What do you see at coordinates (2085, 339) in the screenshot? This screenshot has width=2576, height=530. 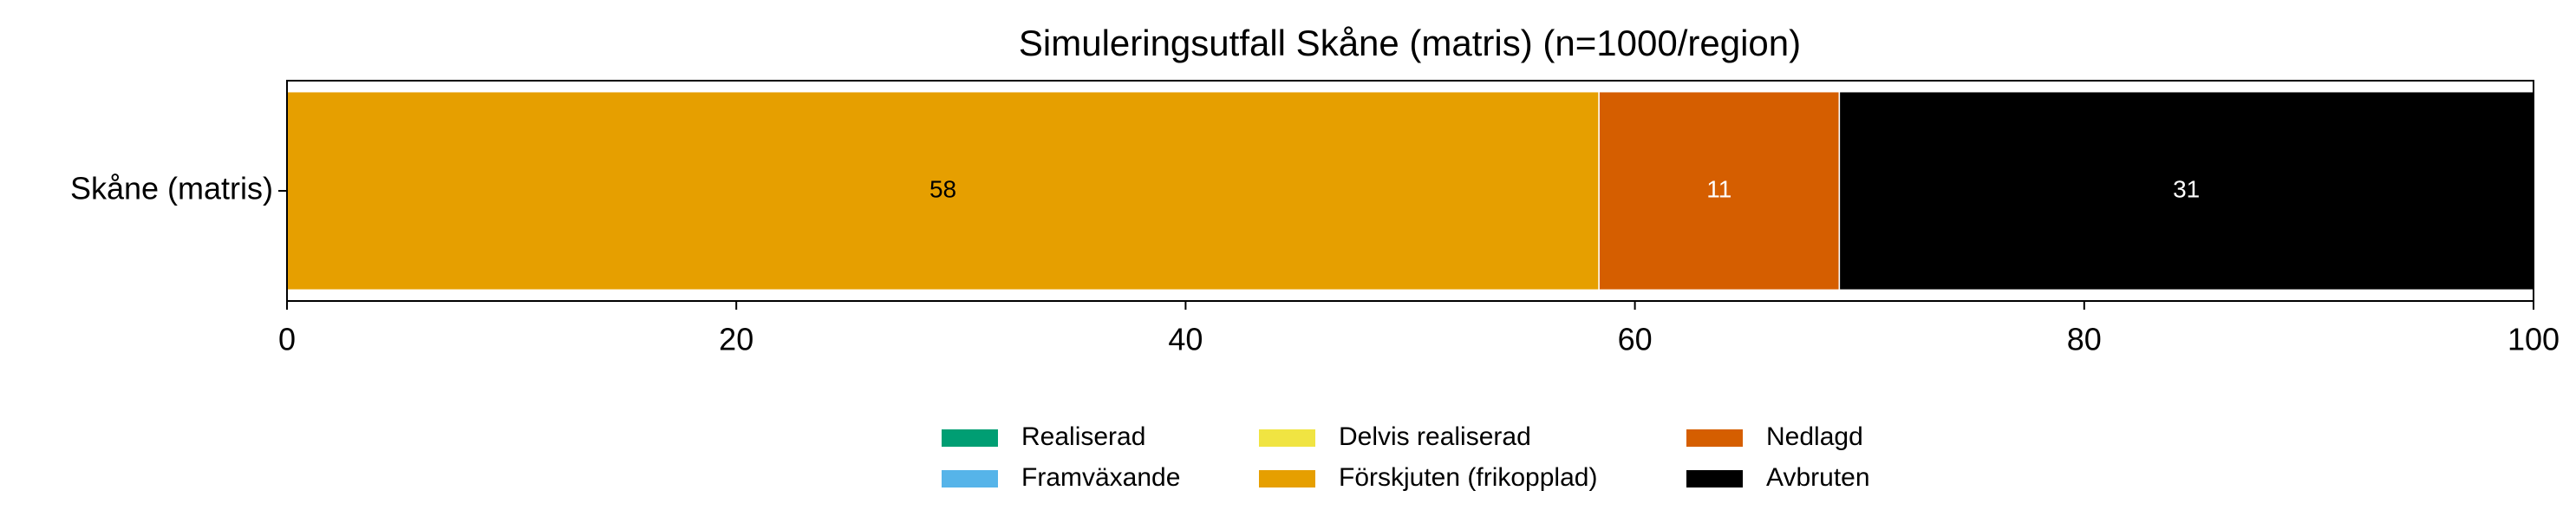 I see `x-tick-label: 80` at bounding box center [2085, 339].